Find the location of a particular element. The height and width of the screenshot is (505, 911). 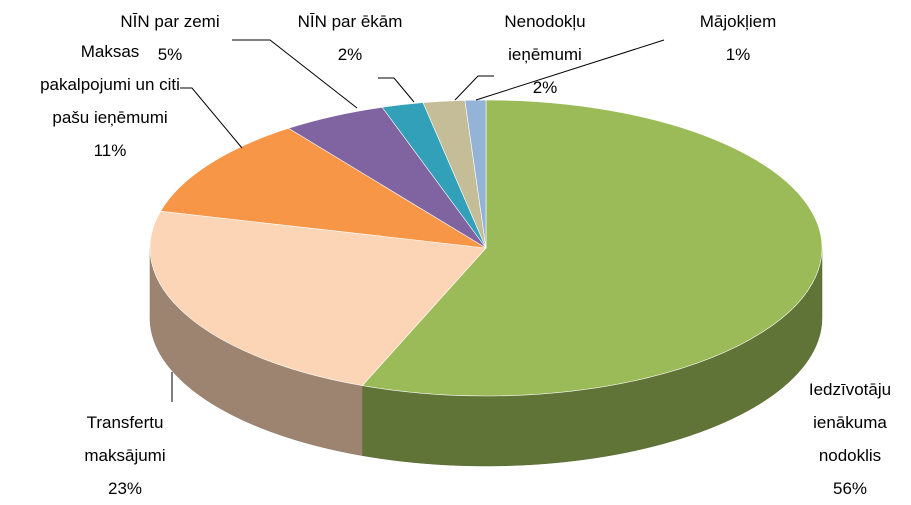

slice-percent: 23% is located at coordinates (125, 488).